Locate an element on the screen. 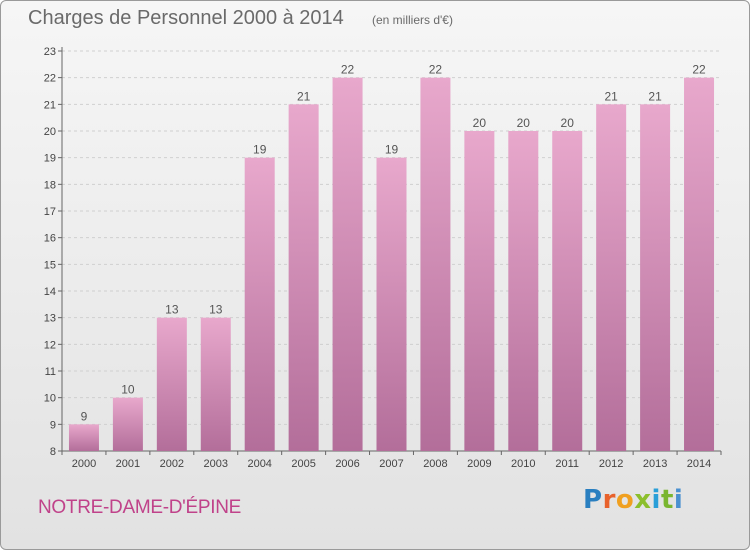  y-tick-label: 17 is located at coordinates (50, 212).